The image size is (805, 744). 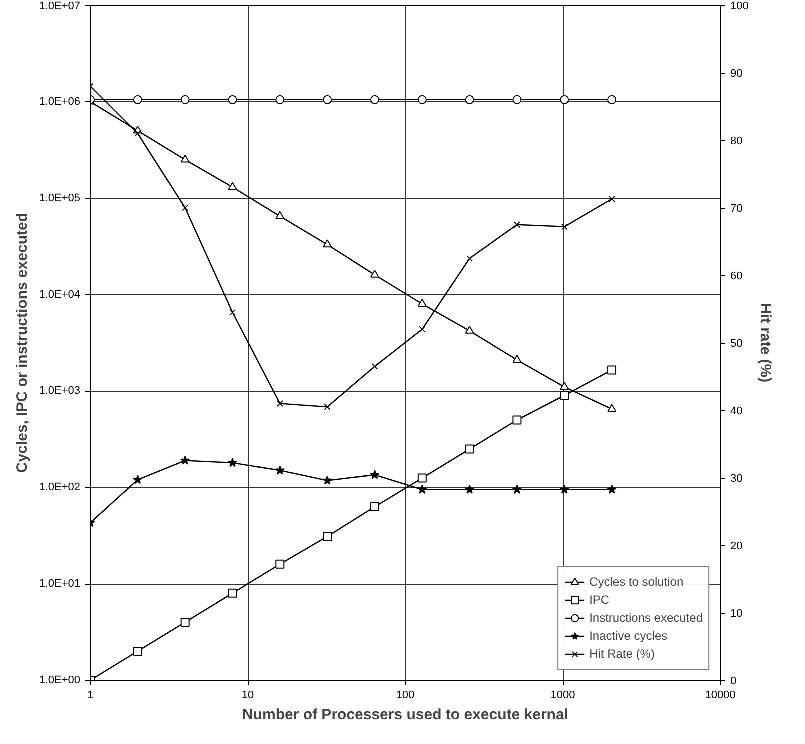 What do you see at coordinates (733, 682) in the screenshot?
I see `y2-tick-label: 0` at bounding box center [733, 682].